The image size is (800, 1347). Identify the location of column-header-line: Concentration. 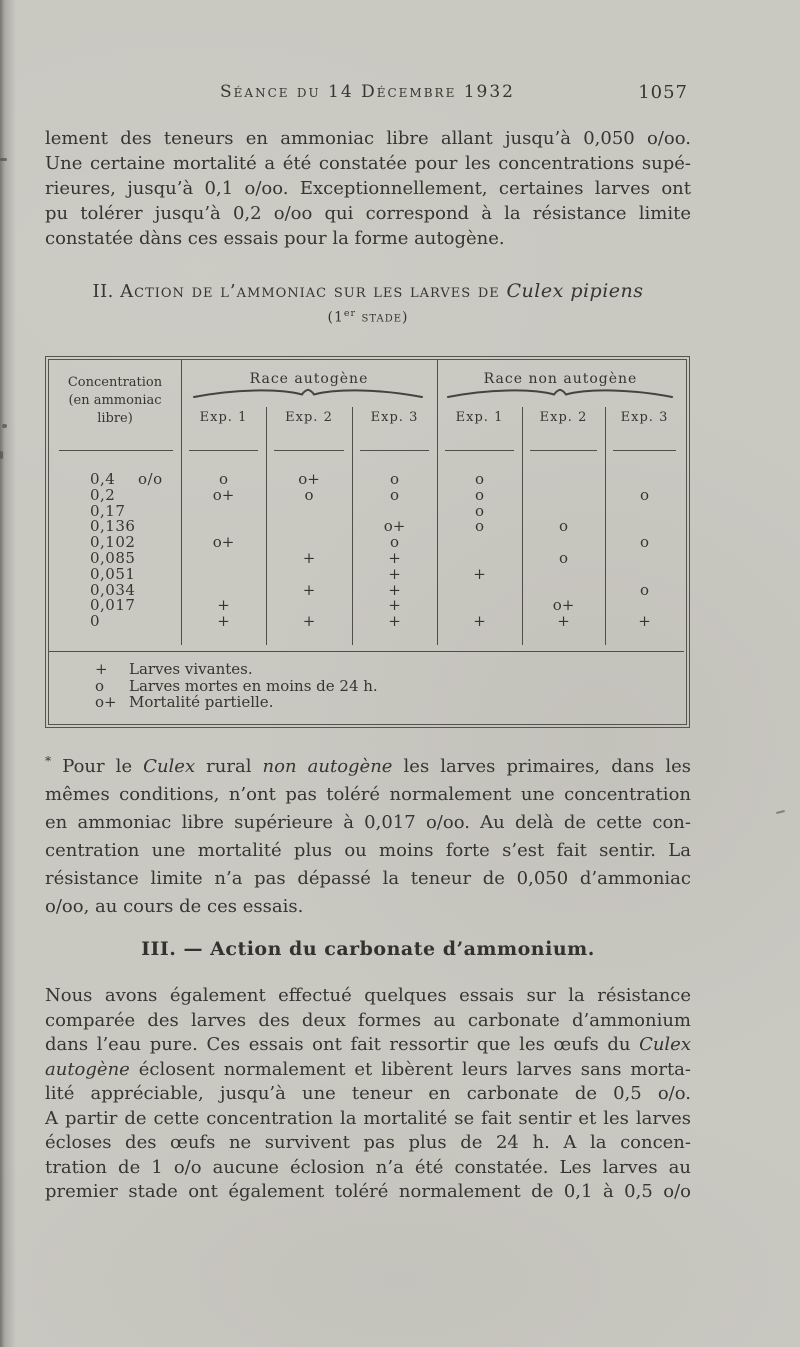
(115, 382).